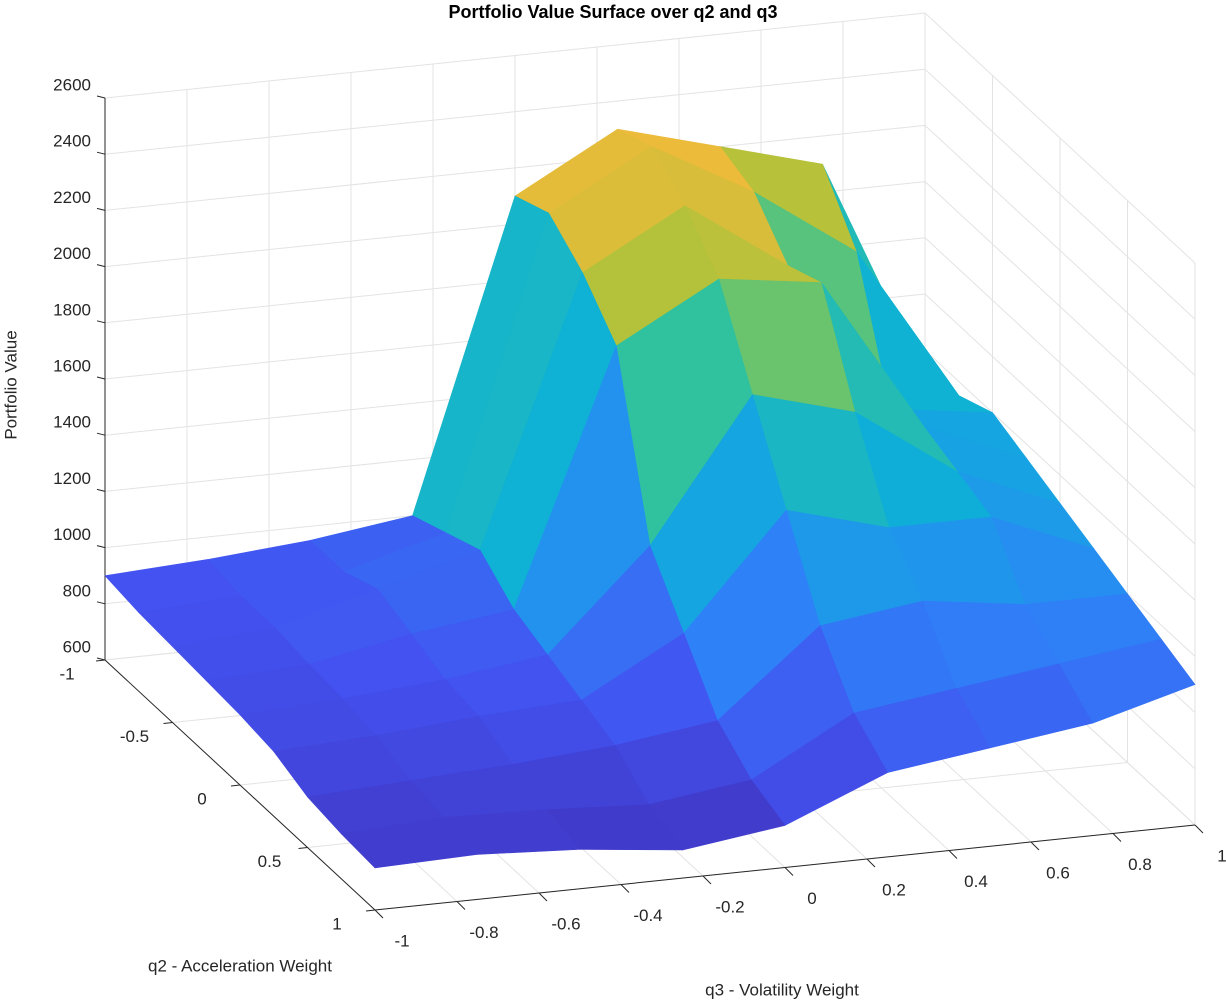 Image resolution: width=1226 pixels, height=1005 pixels. Describe the element at coordinates (72, 253) in the screenshot. I see `z-tick-label: 2000` at that location.